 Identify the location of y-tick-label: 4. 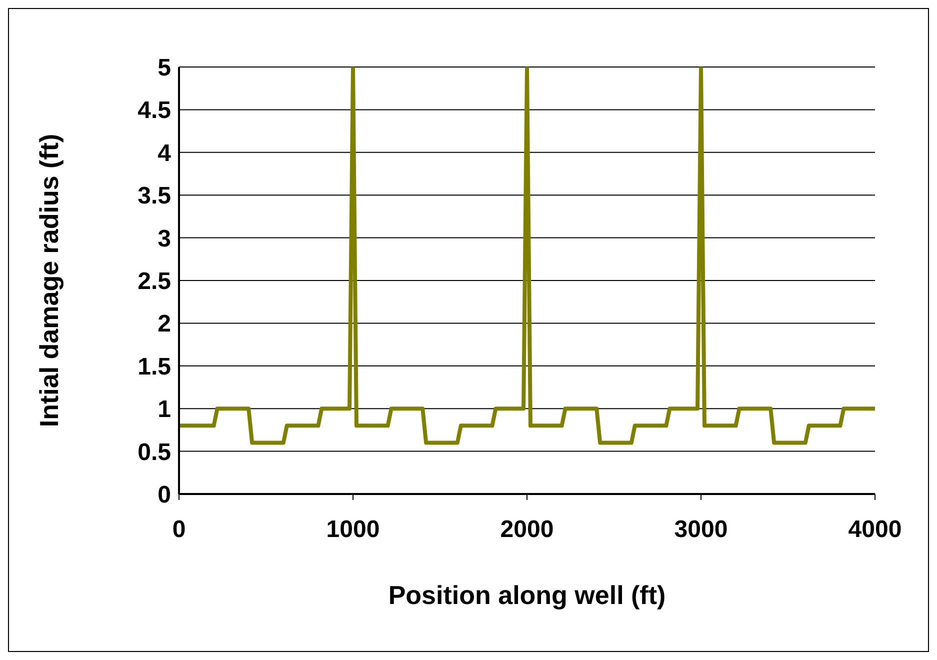
(165, 153).